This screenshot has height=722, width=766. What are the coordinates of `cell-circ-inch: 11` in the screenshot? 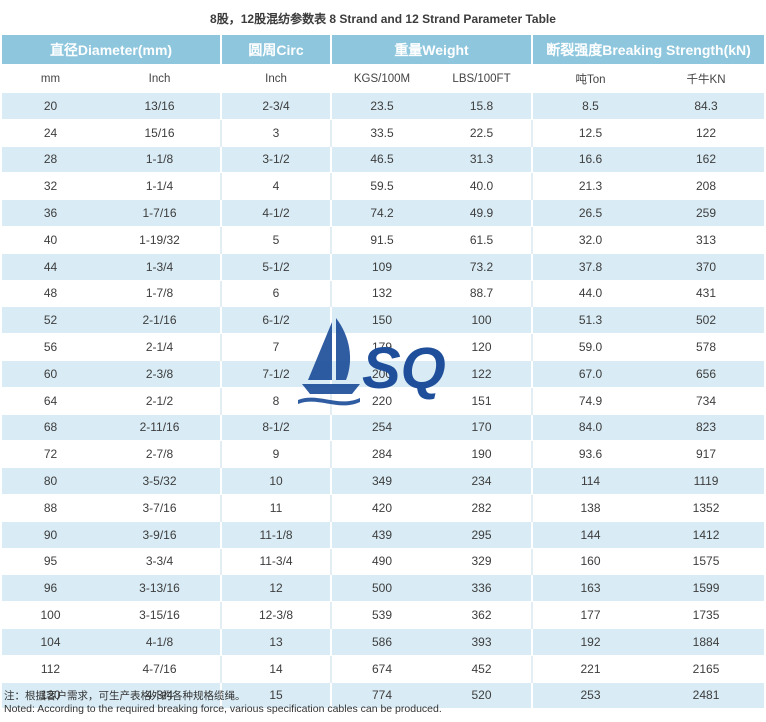 It's located at (277, 507).